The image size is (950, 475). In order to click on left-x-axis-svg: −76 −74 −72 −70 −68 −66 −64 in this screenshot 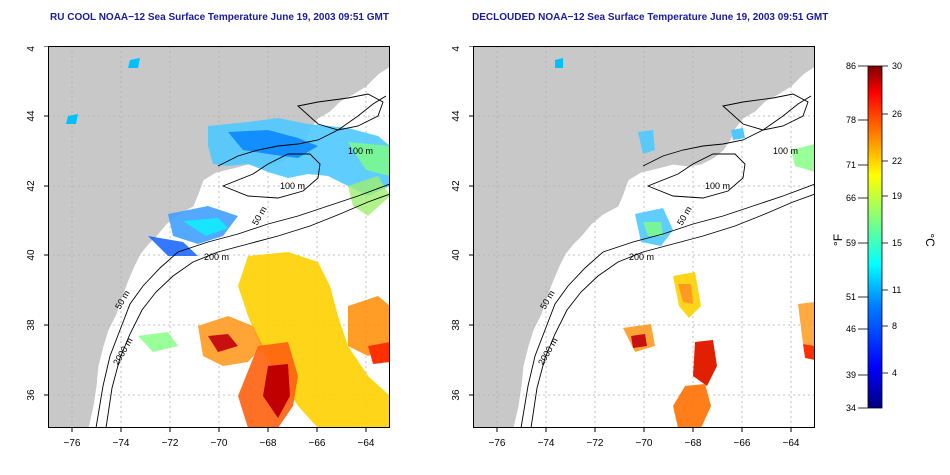, I will do `click(219, 438)`.